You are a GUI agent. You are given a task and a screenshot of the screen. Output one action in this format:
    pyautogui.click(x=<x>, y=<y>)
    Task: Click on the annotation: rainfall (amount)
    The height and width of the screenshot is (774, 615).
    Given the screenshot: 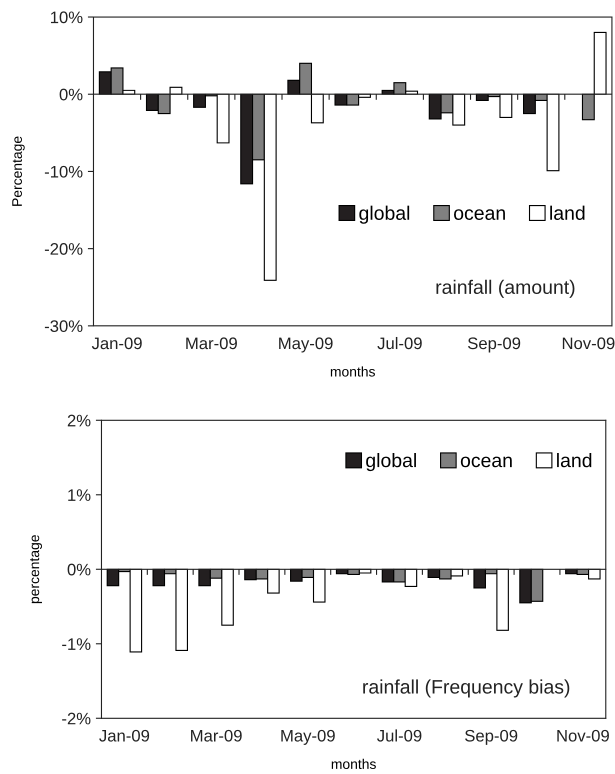 What is the action you would take?
    pyautogui.click(x=505, y=289)
    